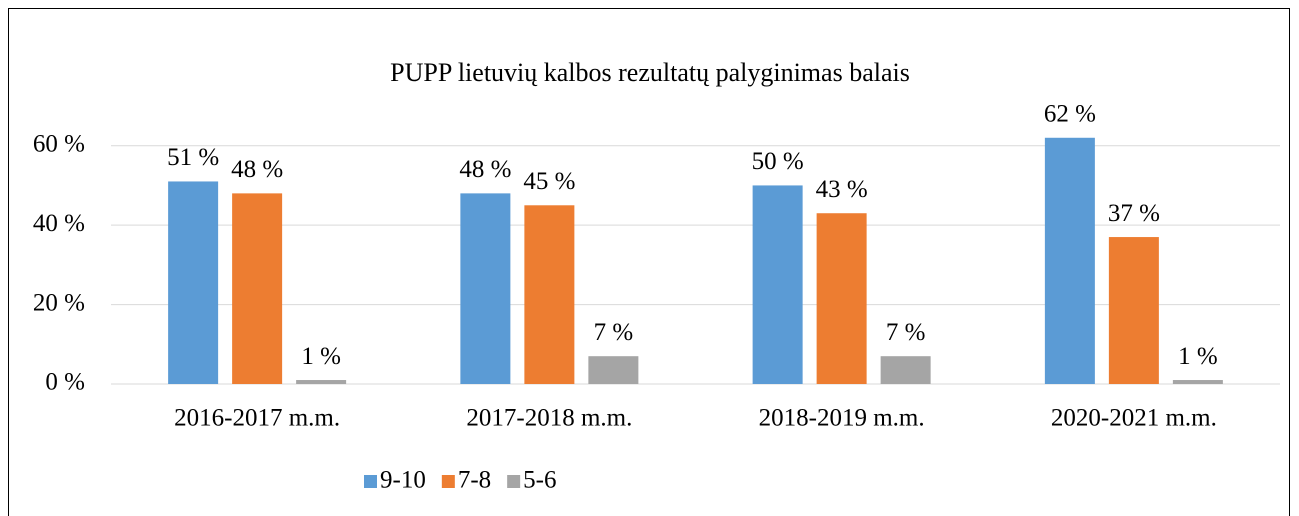  I want to click on data-label: 37 %, so click(1134, 213).